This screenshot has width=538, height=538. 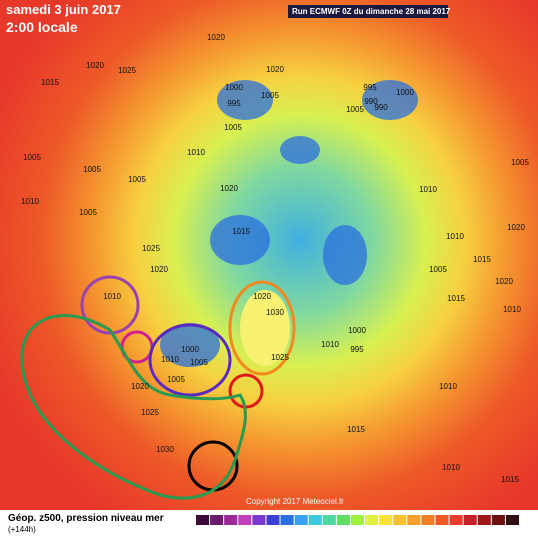 I want to click on footer-title: Géop. z500, pression niveau mer, so click(x=86, y=518).